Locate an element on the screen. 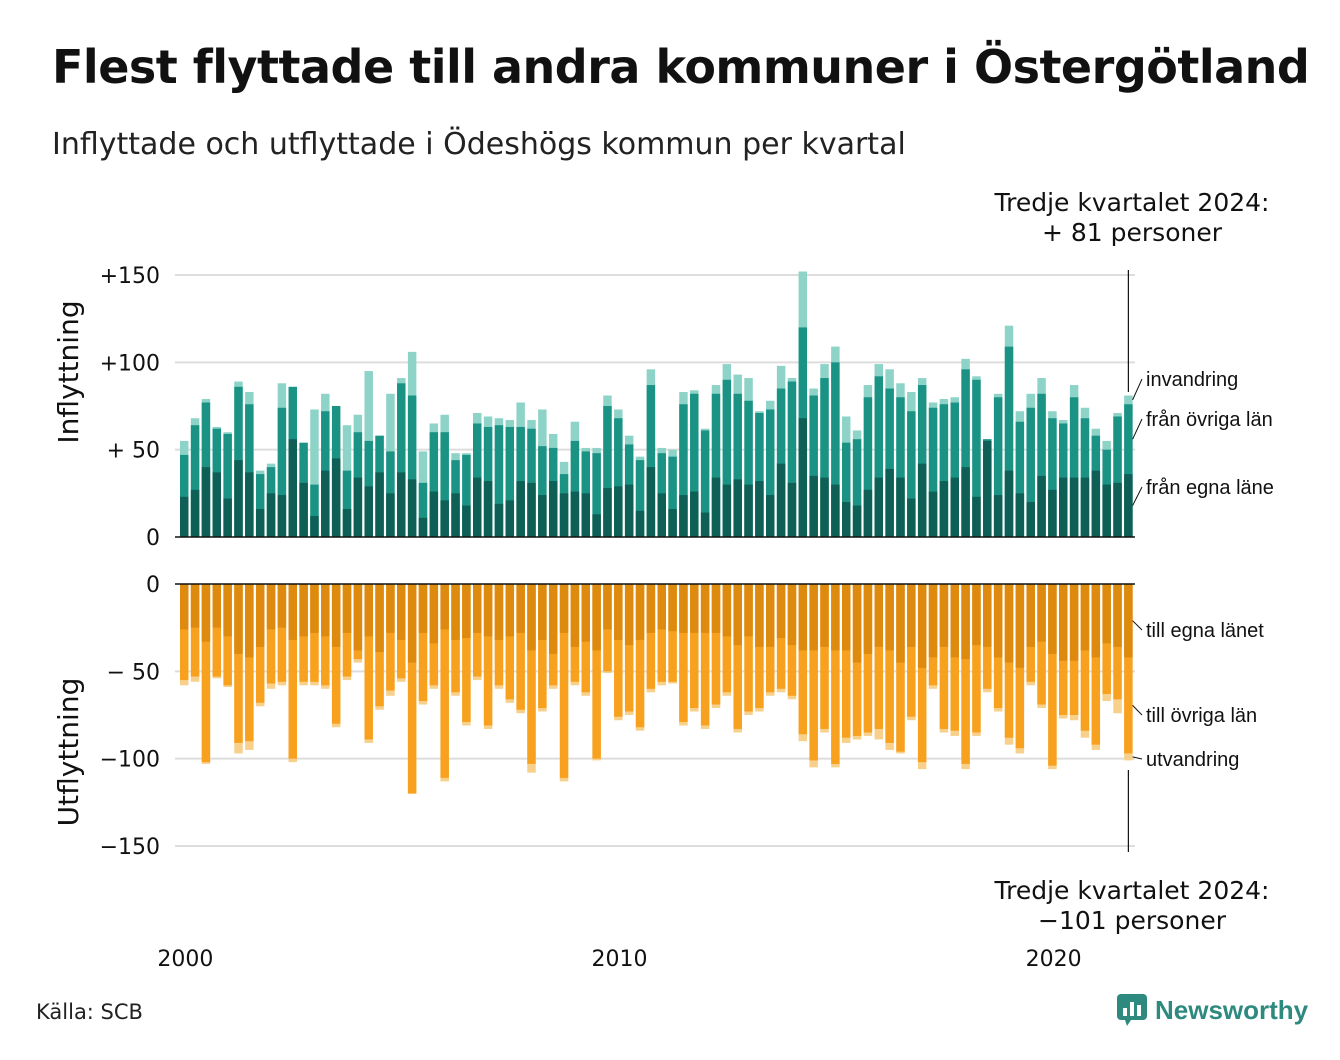  x-tick-label: 2000 is located at coordinates (185, 959).